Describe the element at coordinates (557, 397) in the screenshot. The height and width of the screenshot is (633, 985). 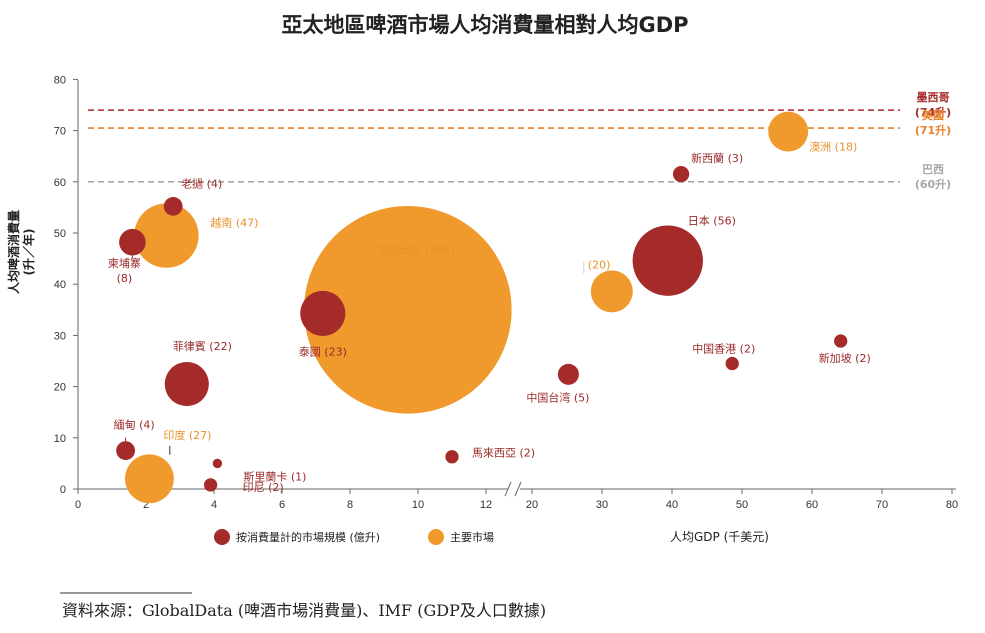
I see `bubble-label: 中国台湾 (5)` at that location.